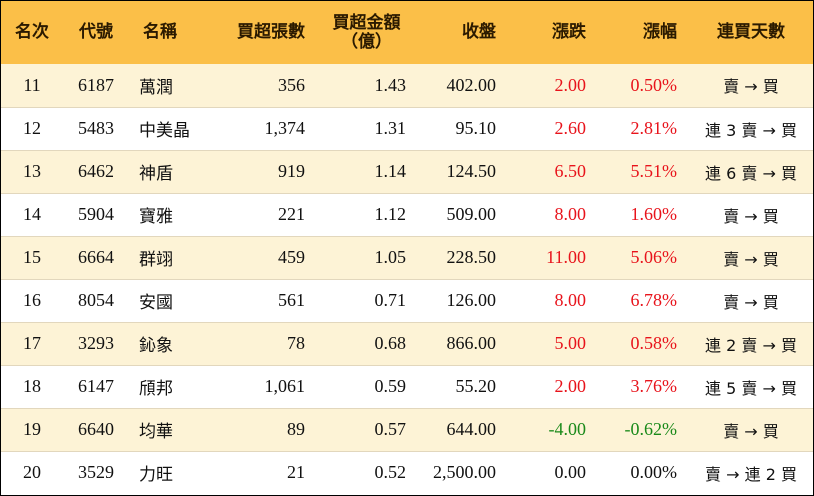  I want to click on cell-close: 95.10, so click(463, 128).